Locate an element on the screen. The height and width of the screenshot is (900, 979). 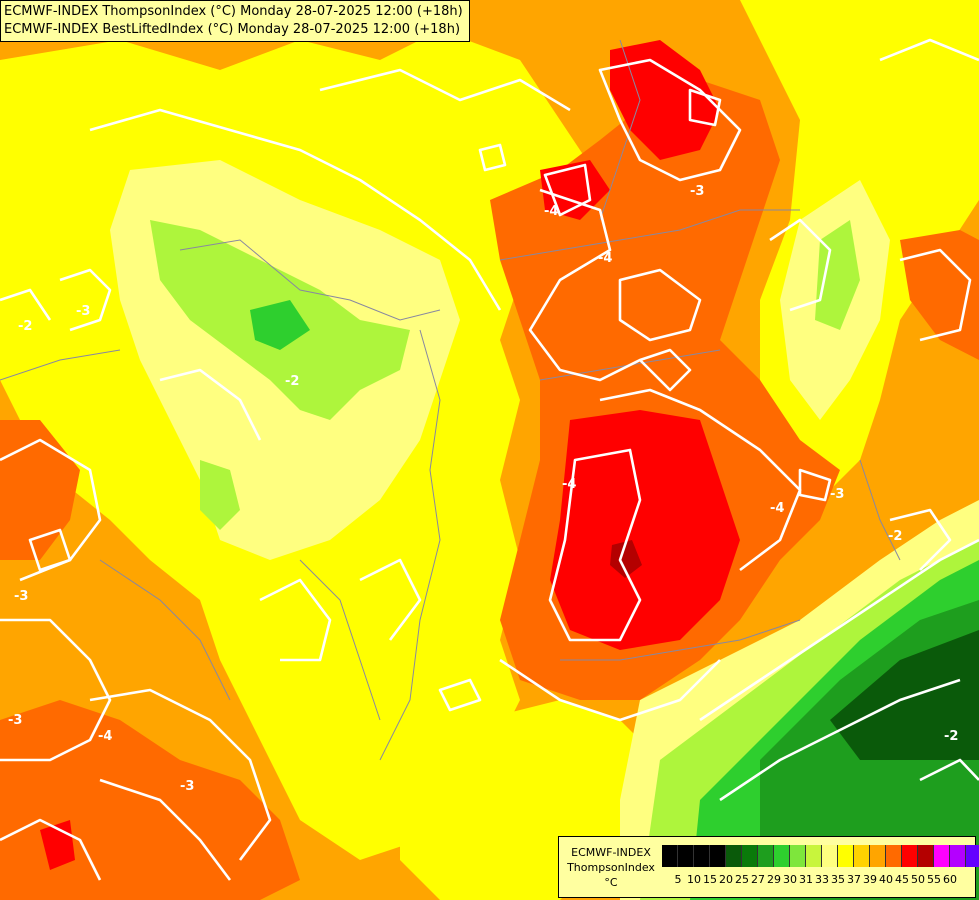
legend-tick-label: 29 is located at coordinates (774, 879).